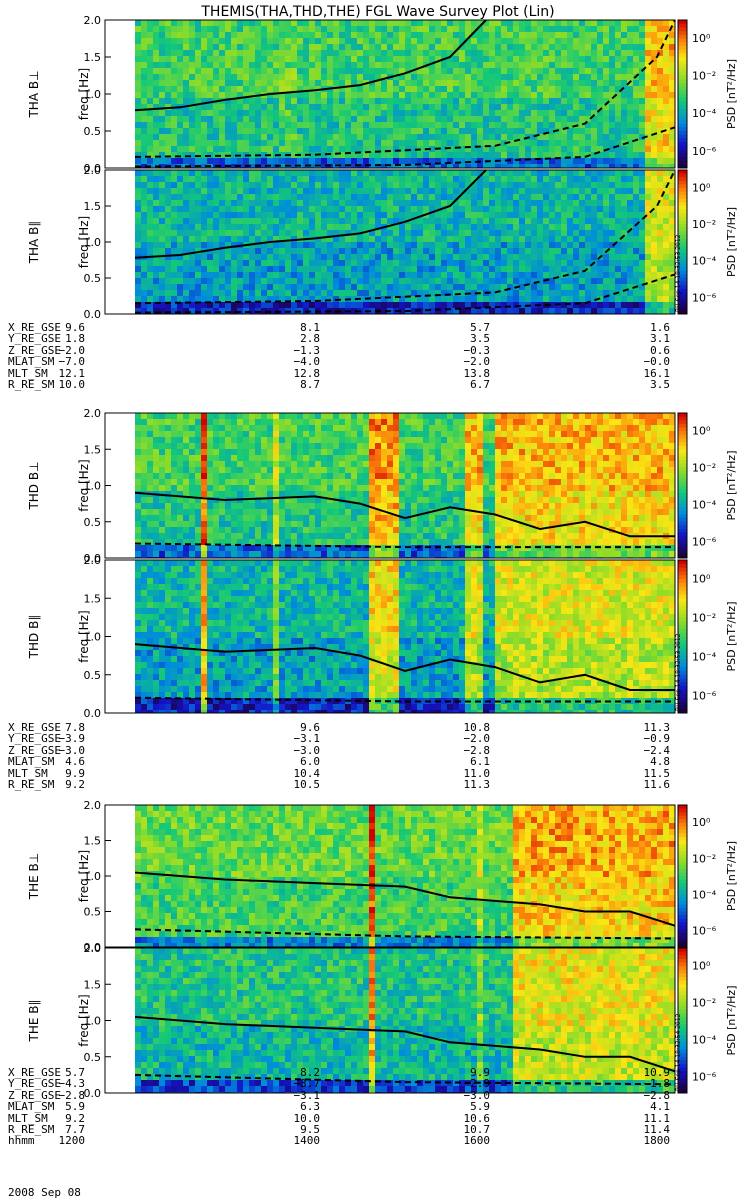 The image size is (750, 1200). Describe the element at coordinates (93, 278) in the screenshot. I see `y-tick-label: 0.5` at that location.